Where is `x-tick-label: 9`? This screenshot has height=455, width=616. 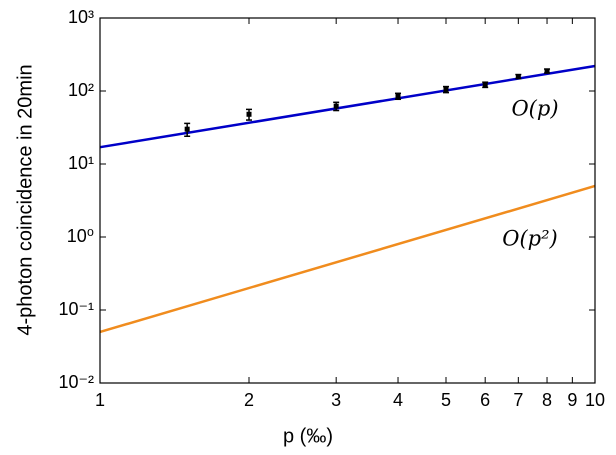
x-tick-label: 9 is located at coordinates (572, 400).